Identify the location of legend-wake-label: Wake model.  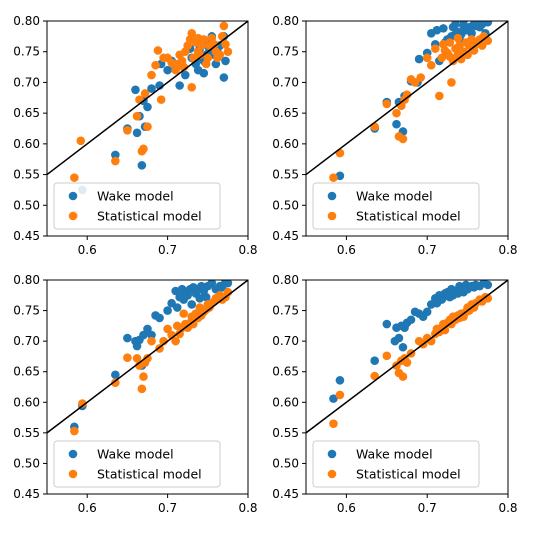
(394, 196).